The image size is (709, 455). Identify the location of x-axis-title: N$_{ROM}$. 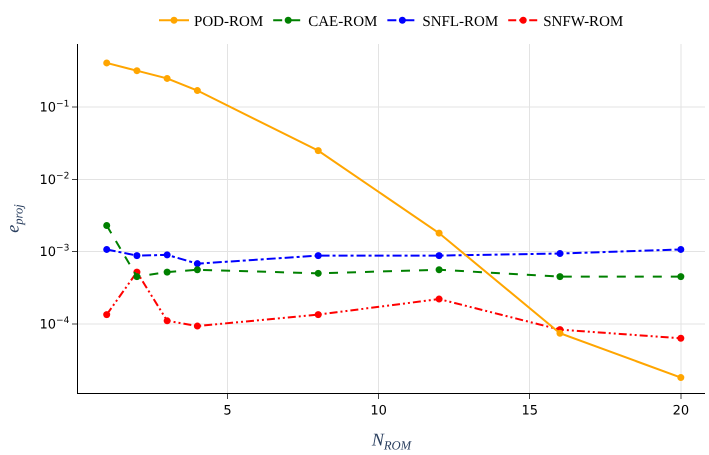
(391, 441).